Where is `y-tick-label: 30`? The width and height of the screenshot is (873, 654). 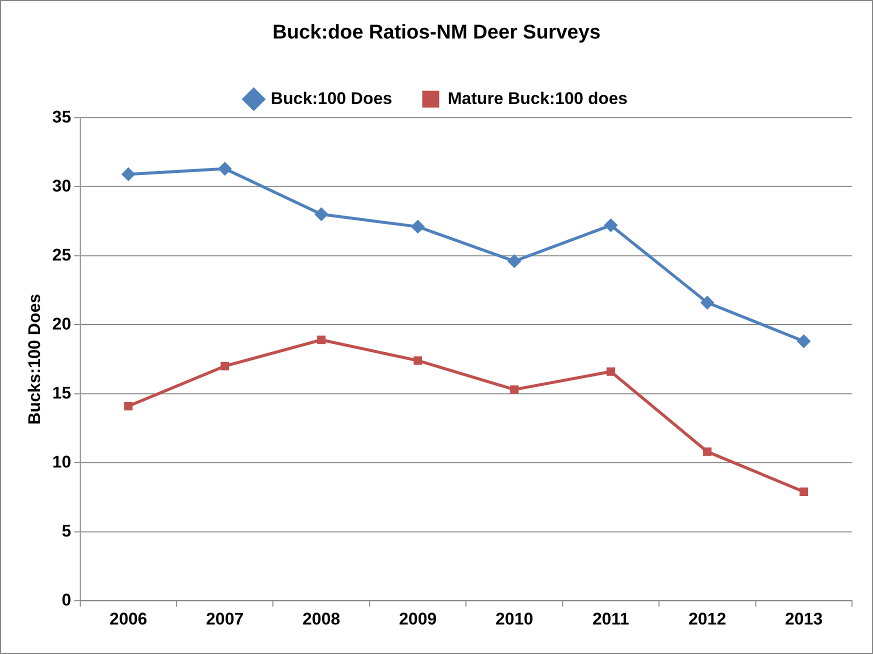
y-tick-label: 30 is located at coordinates (62, 186).